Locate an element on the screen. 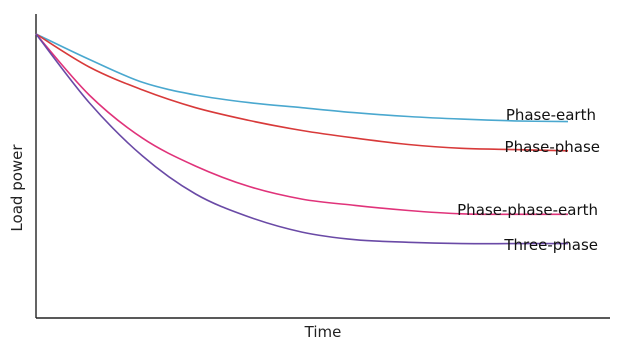  y-axis-label: Load power is located at coordinates (17, 188).